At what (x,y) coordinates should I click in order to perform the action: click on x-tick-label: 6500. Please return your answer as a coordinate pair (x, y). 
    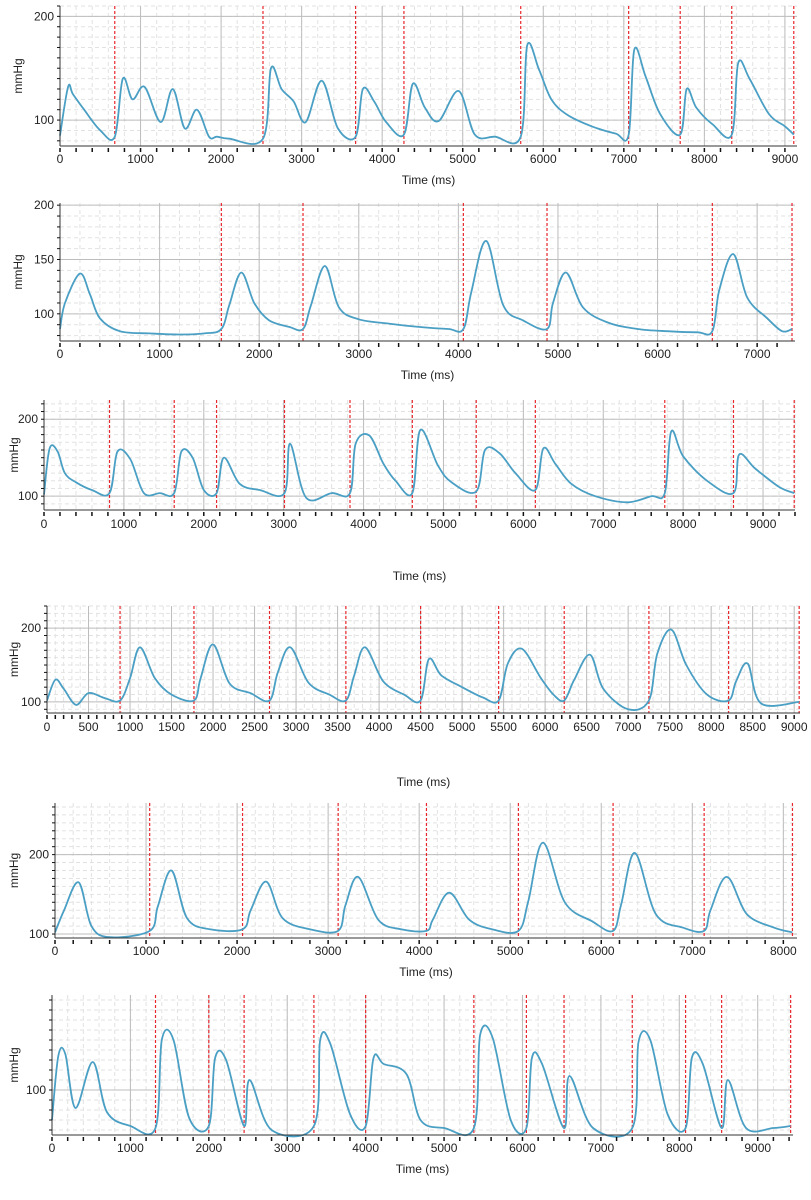
    Looking at the image, I should click on (586, 727).